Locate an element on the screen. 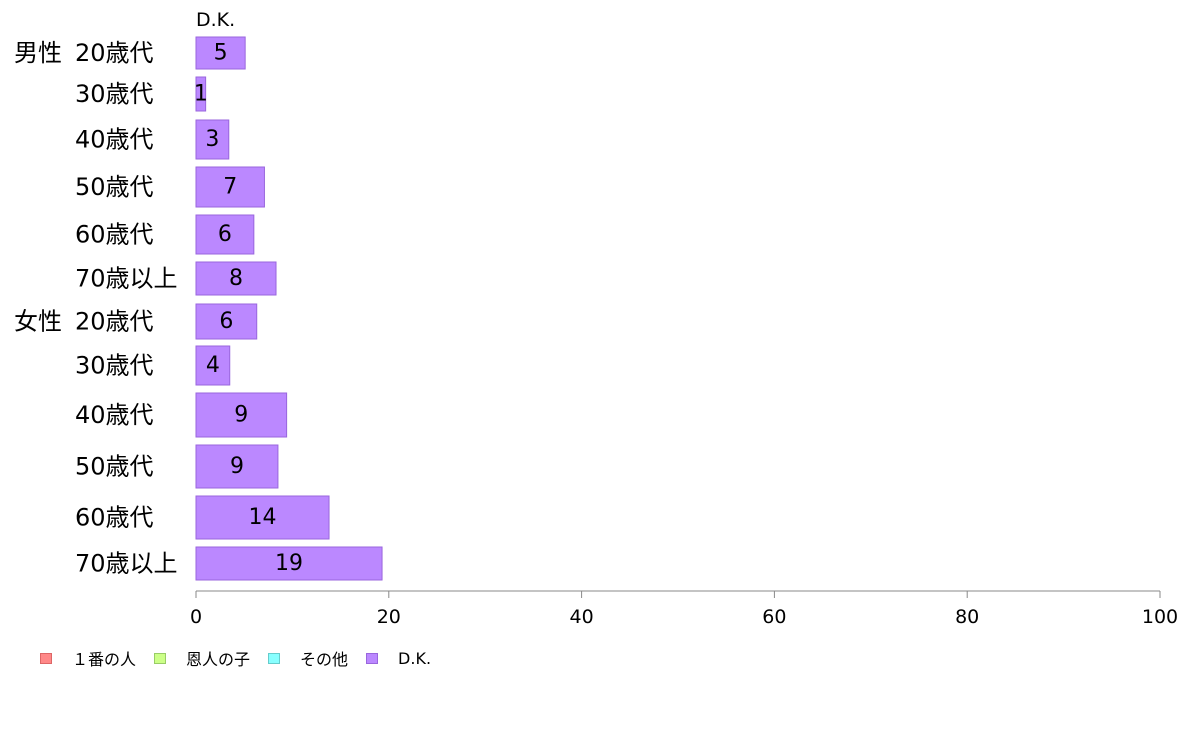 The width and height of the screenshot is (1188, 736). bar-value-label: 4 is located at coordinates (213, 365).